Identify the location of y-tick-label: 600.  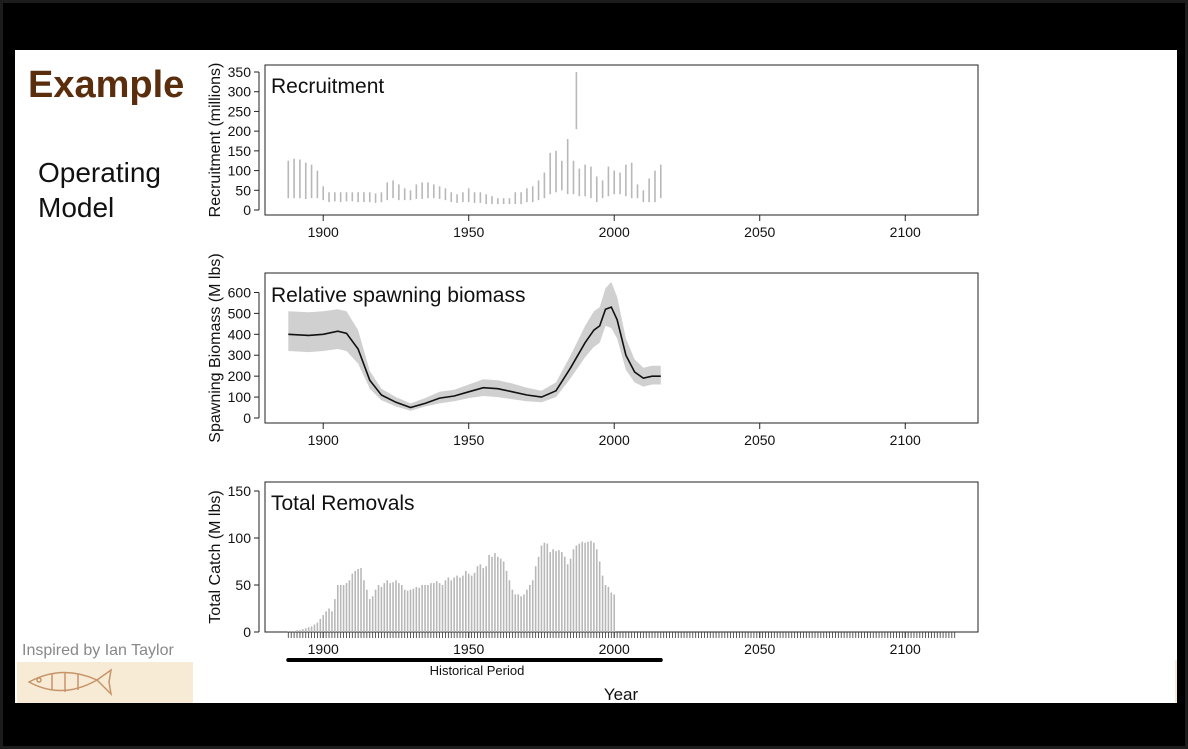
(240, 292).